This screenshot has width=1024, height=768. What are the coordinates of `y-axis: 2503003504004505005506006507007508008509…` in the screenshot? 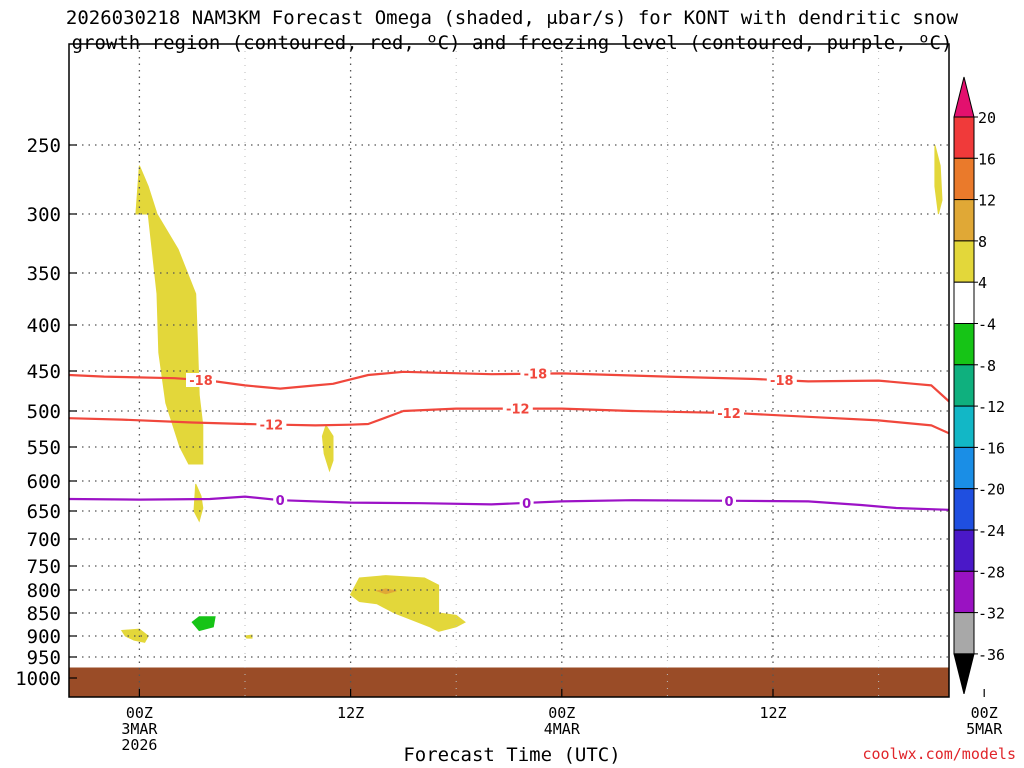 It's located at (46, 412).